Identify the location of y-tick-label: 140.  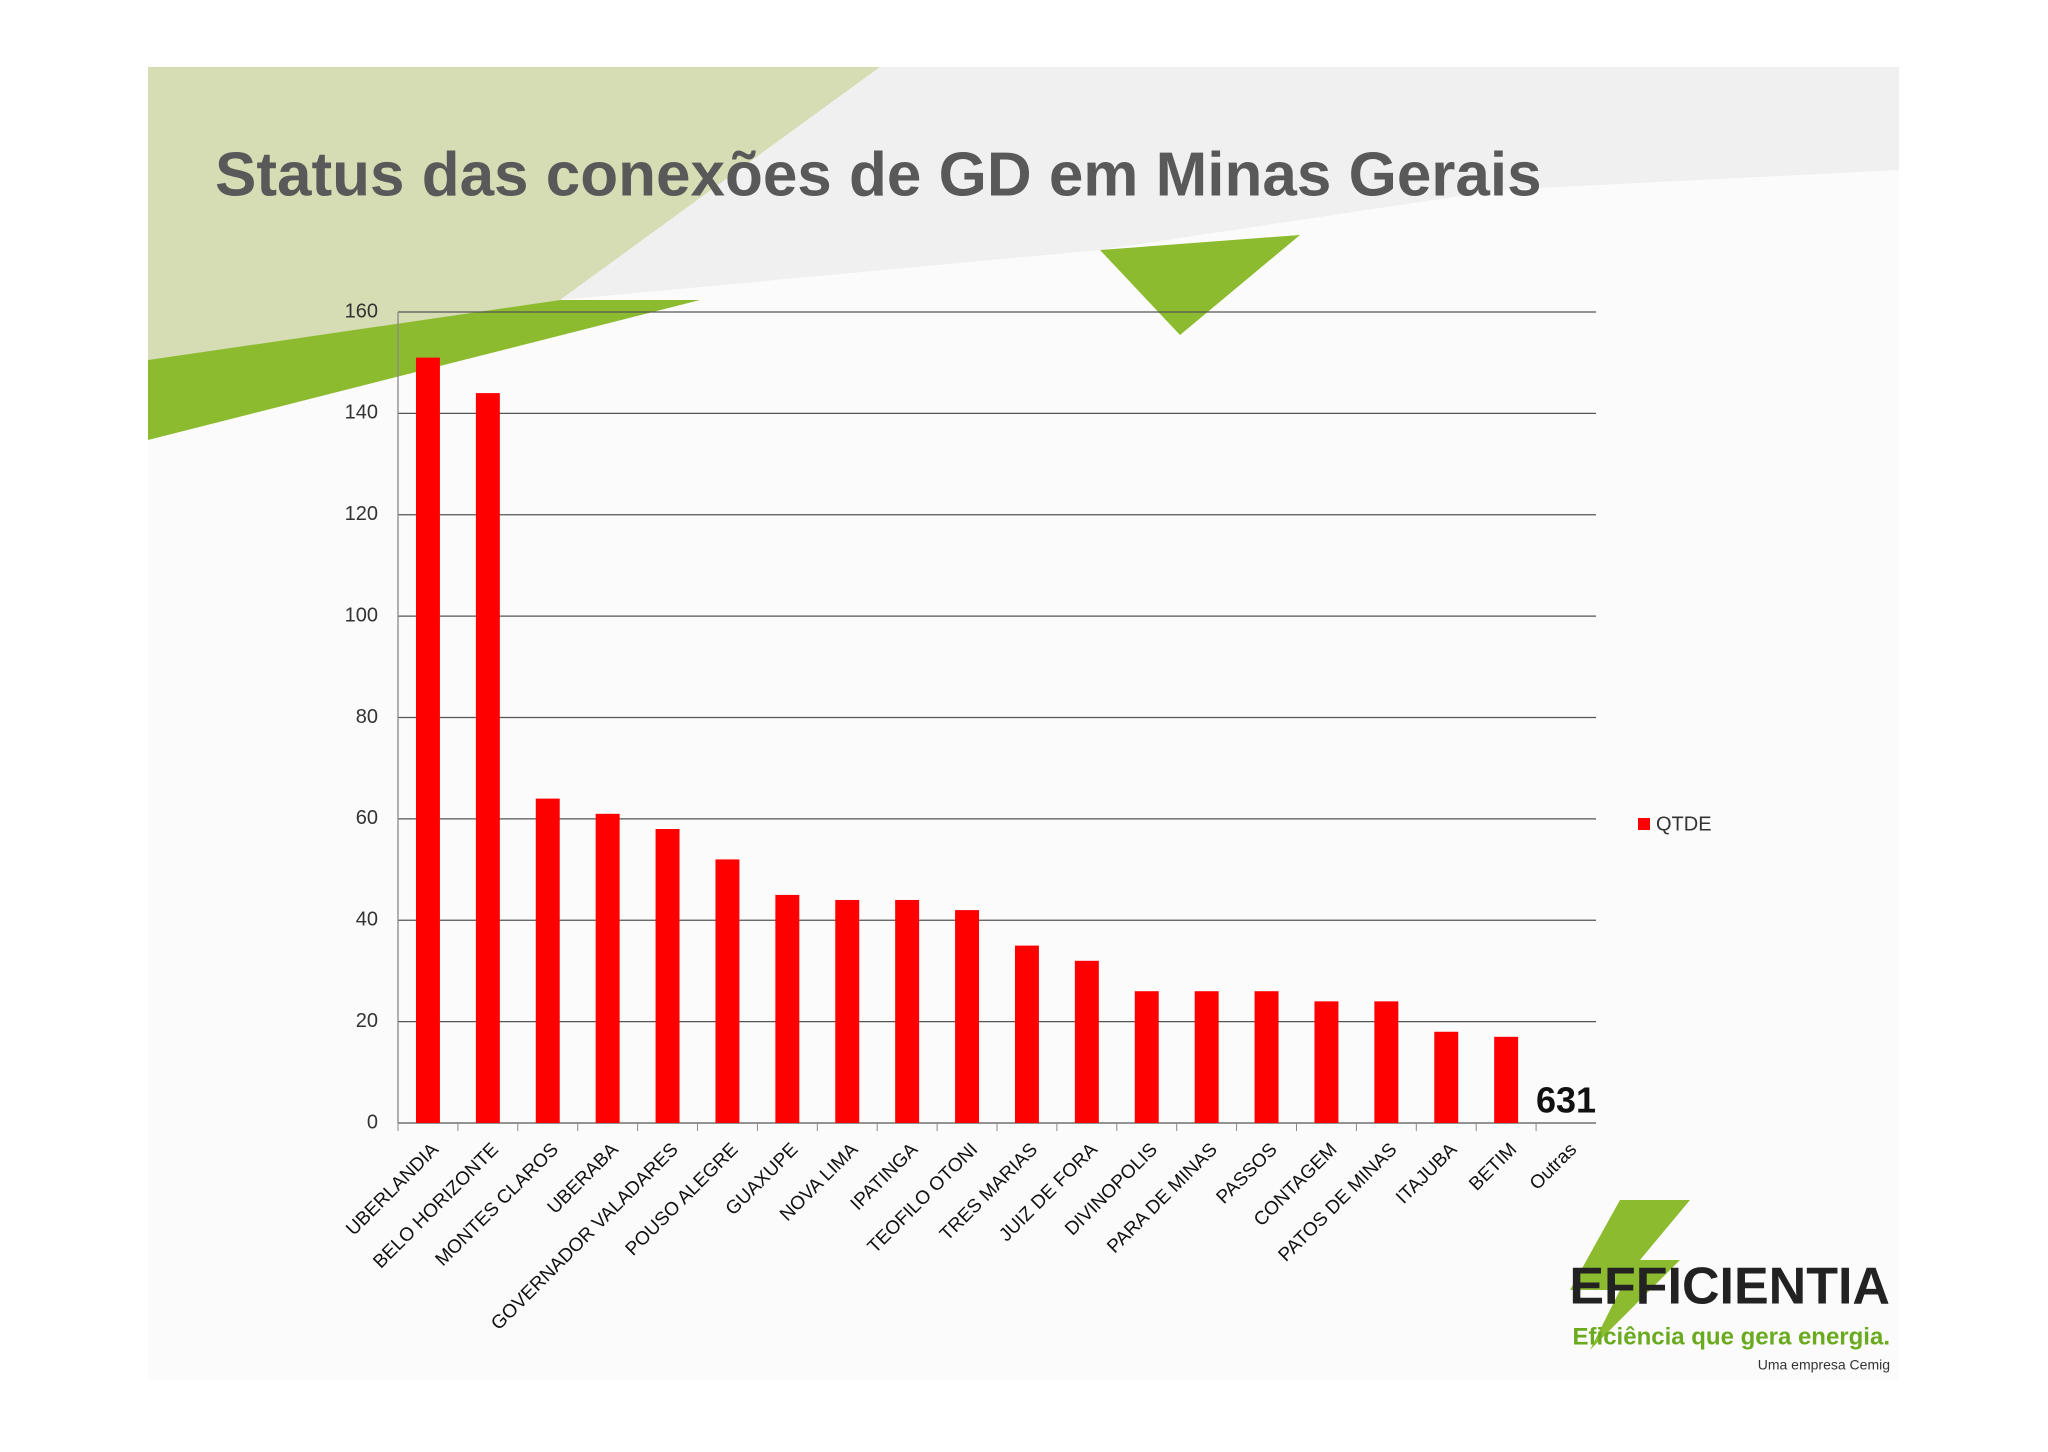
(361, 413).